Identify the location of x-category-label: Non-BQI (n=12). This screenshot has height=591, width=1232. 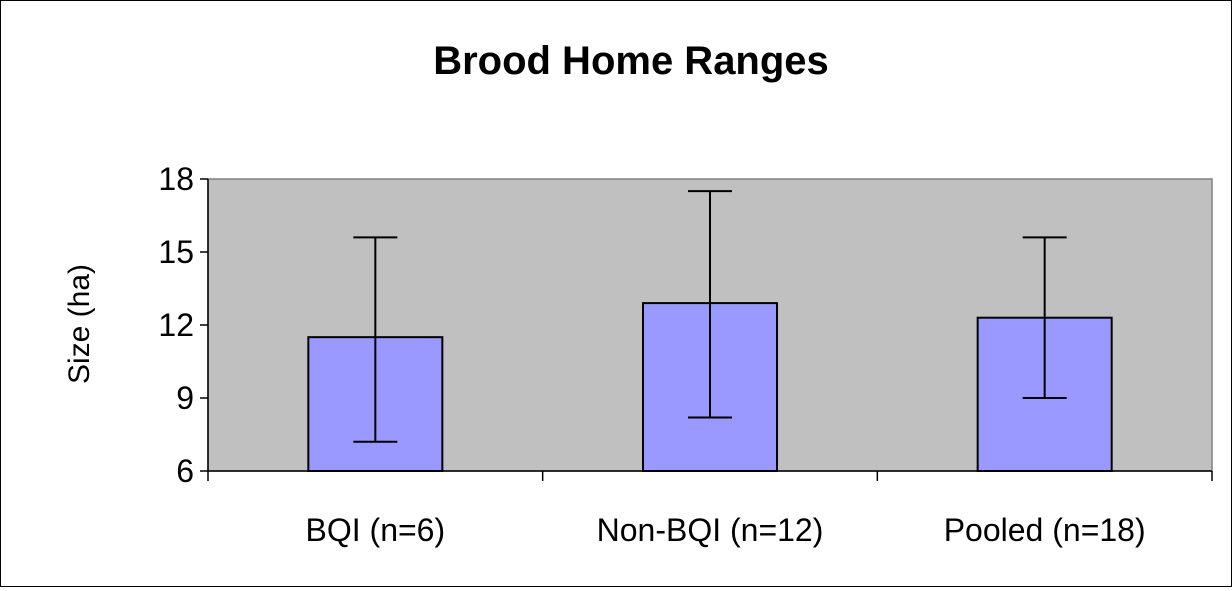
(710, 530).